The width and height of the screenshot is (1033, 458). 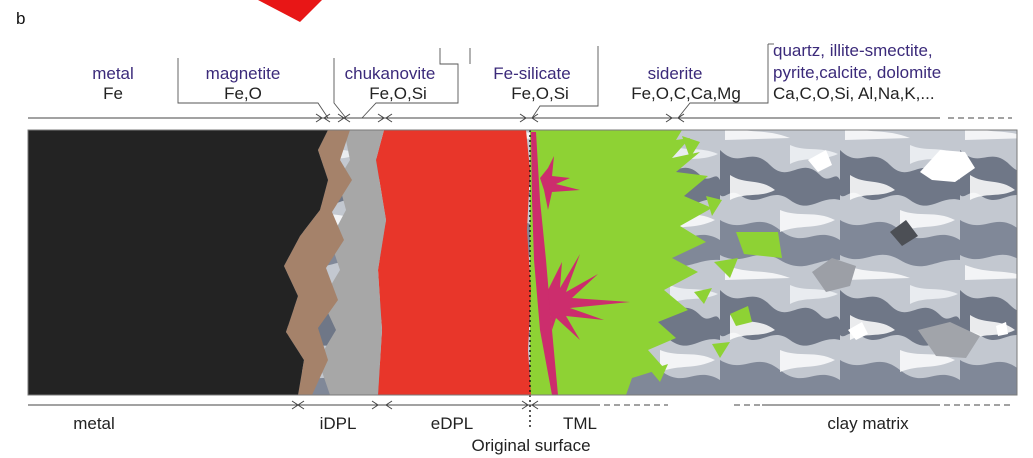 I want to click on top-label-magnetite-name: magnetite, so click(x=243, y=73).